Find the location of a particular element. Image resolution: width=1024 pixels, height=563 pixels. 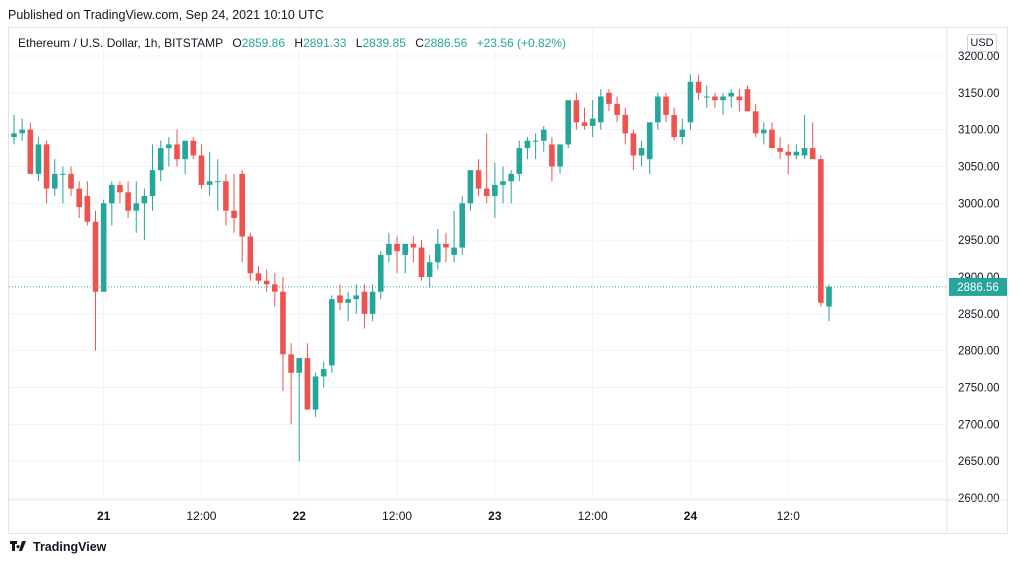

y-tick-label: 2950.00 is located at coordinates (979, 241).